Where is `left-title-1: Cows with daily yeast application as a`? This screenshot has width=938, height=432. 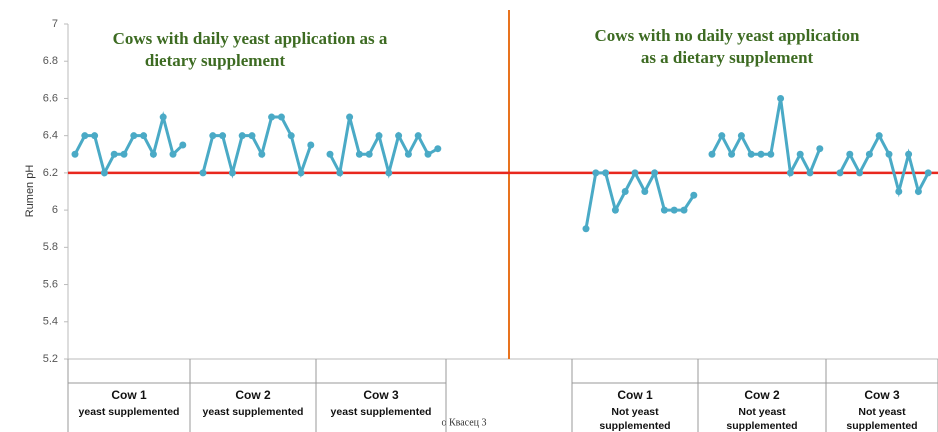 left-title-1: Cows with daily yeast application as a is located at coordinates (250, 38).